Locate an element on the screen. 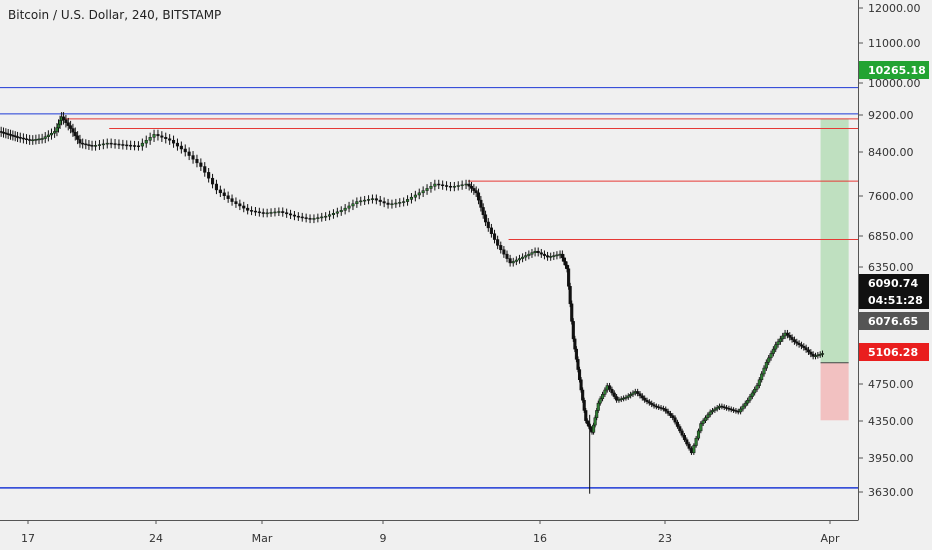 The width and height of the screenshot is (932, 550). y-tick-label: 11000.00 is located at coordinates (894, 43).